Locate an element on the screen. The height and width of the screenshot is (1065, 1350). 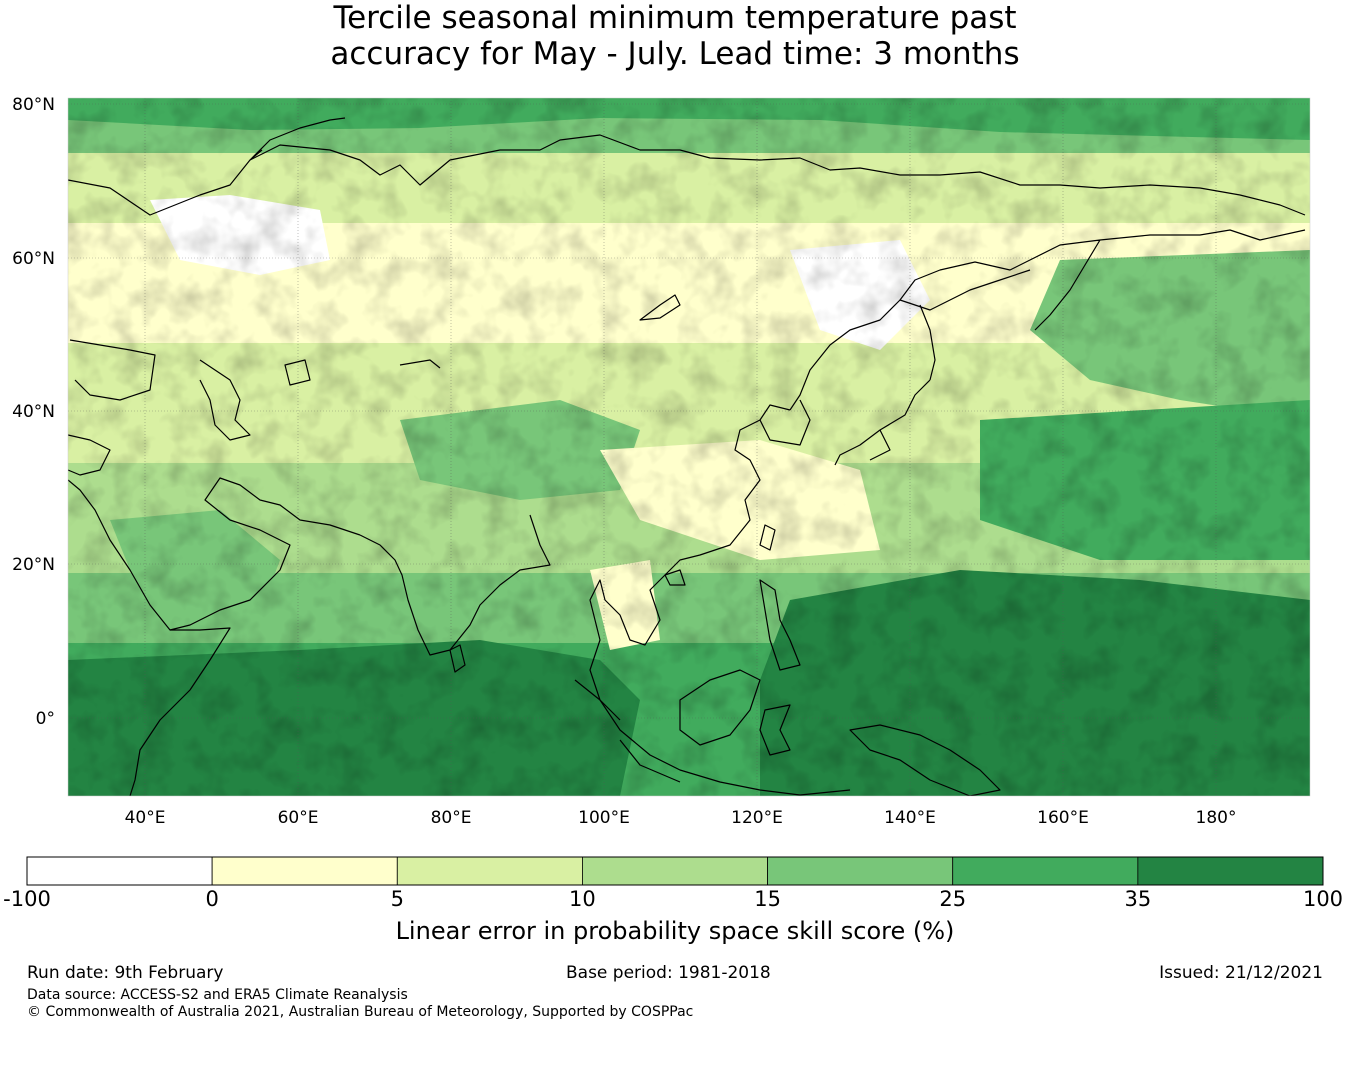
coast-okhotsk-sakhalin is located at coordinates (862, 355).